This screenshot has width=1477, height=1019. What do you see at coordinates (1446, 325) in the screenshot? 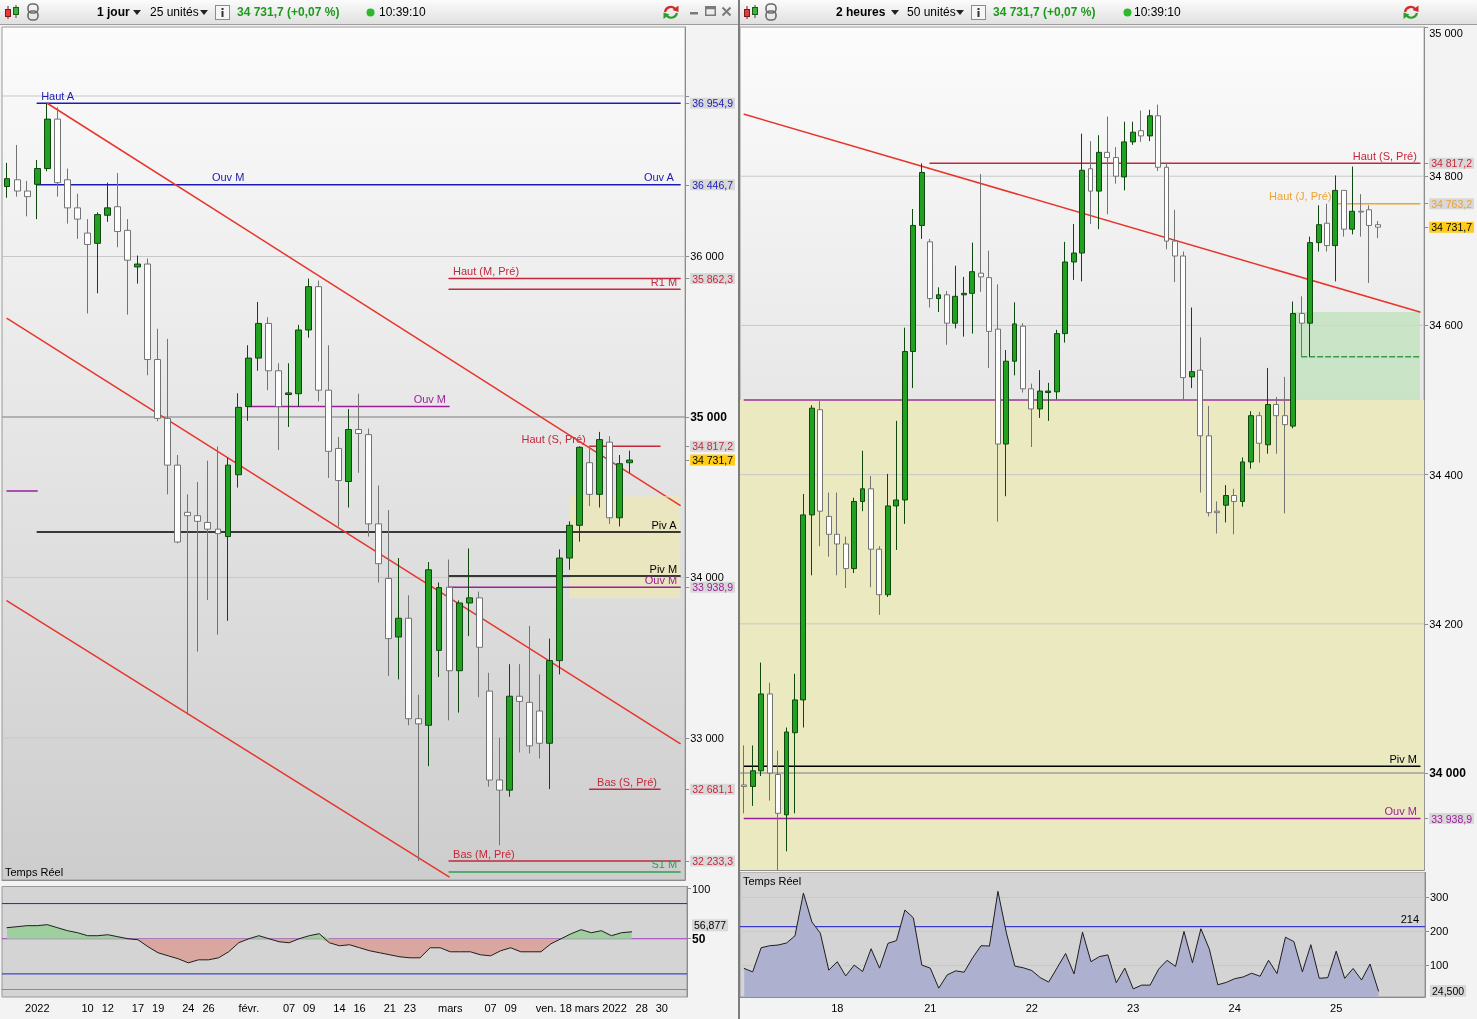
I see `y-tick-label: 34 600` at bounding box center [1446, 325].